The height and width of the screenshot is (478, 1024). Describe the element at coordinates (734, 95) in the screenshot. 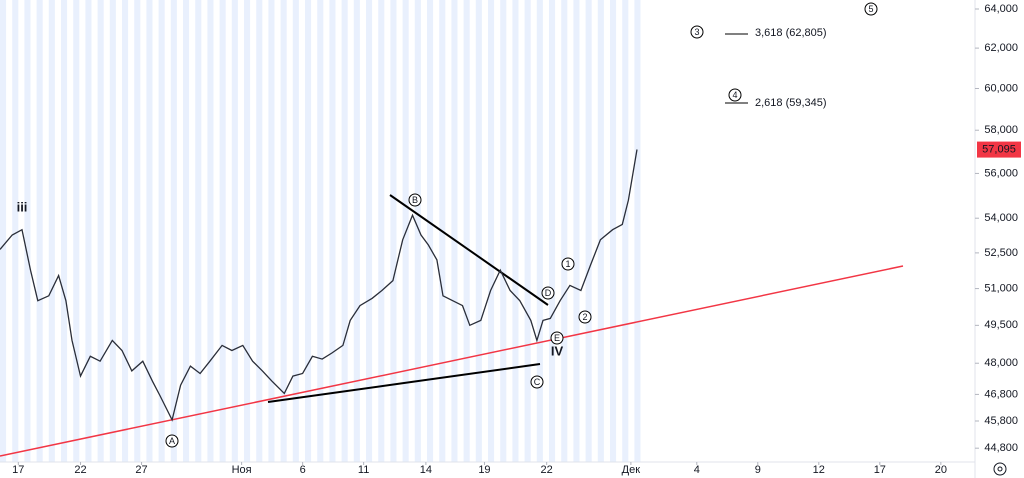

I see `wave-label: 4` at that location.